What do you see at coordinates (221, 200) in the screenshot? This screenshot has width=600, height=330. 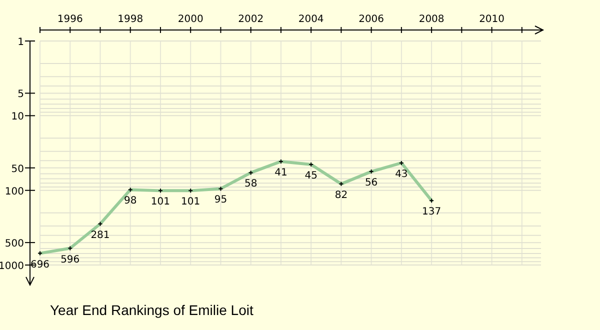 I see `data-label: 95` at bounding box center [221, 200].